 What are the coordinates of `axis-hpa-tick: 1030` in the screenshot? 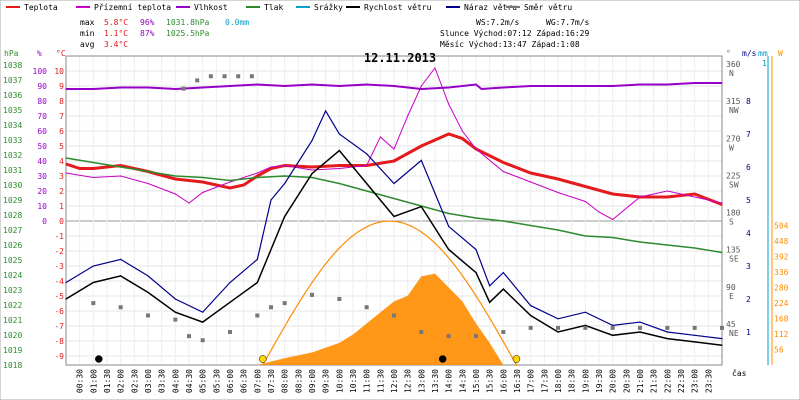 It's located at (12, 185).